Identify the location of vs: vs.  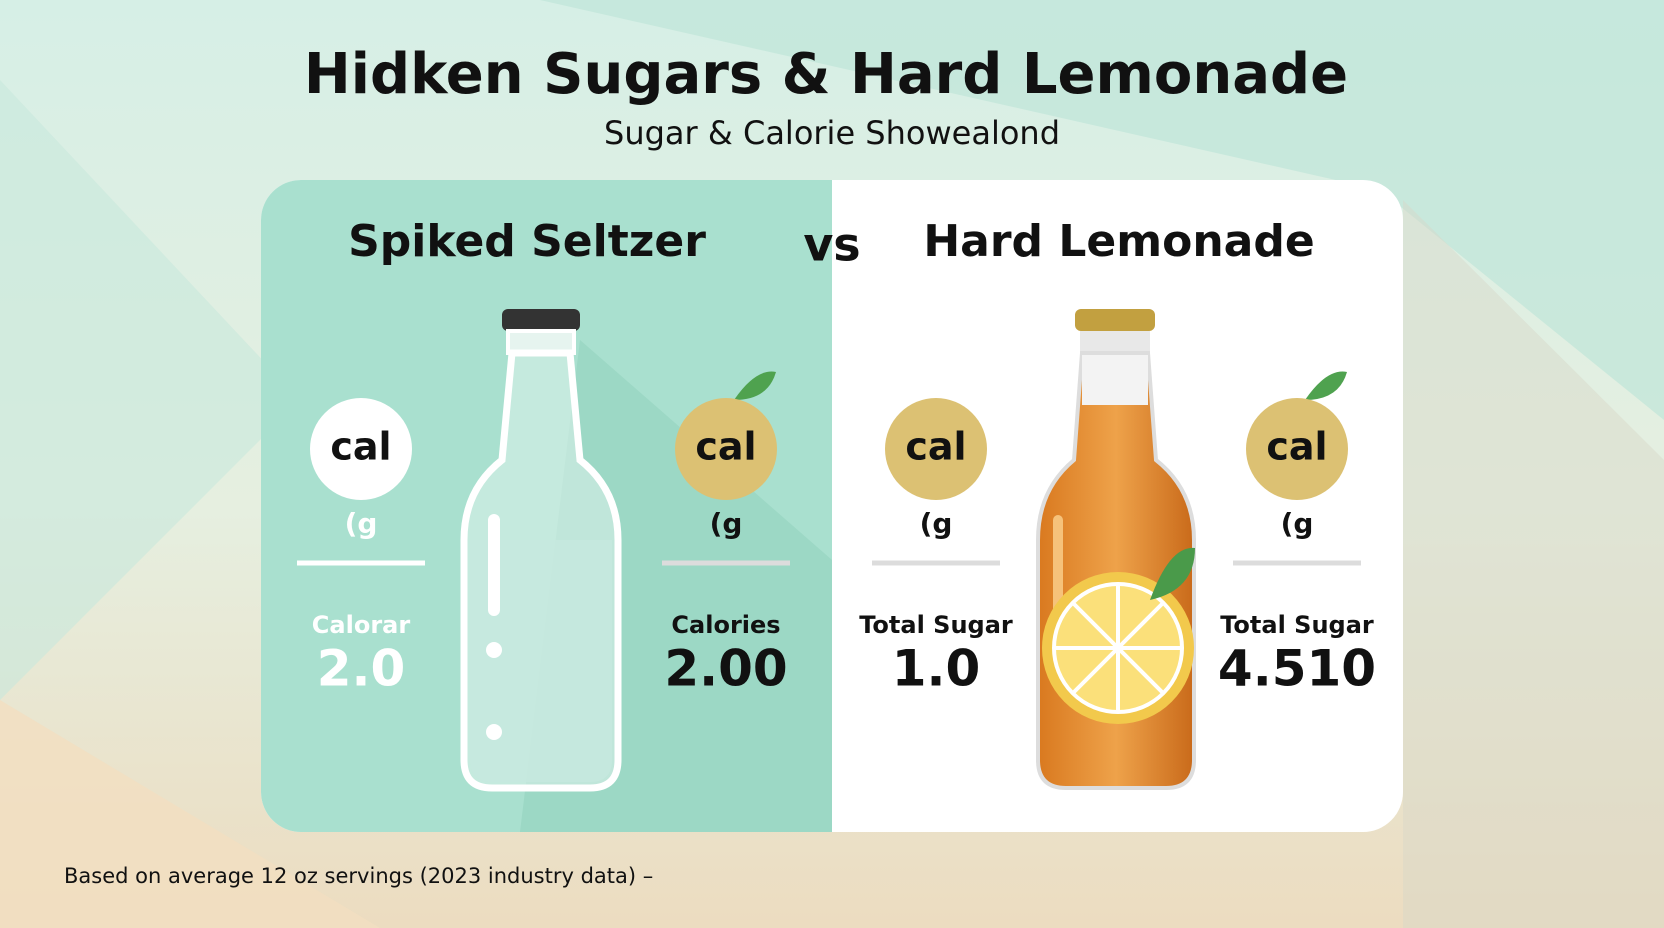
(831, 245).